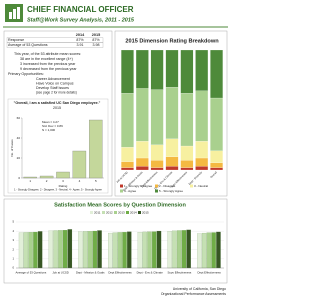 The width and height of the screenshot is (320, 300). I want to click on table-cell: 3.91, so click(80, 45).